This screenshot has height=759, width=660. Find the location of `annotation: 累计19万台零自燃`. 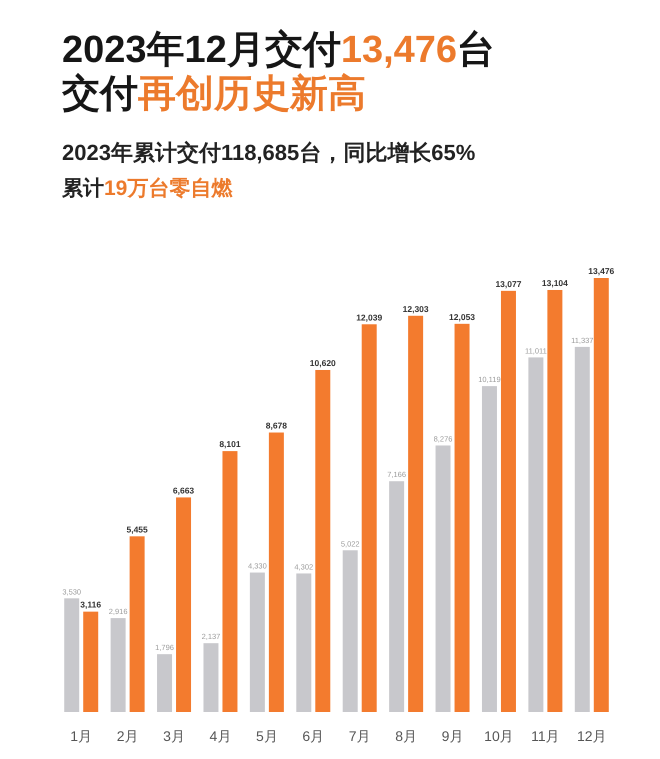

annotation: 累计19万台零自燃 is located at coordinates (147, 188).